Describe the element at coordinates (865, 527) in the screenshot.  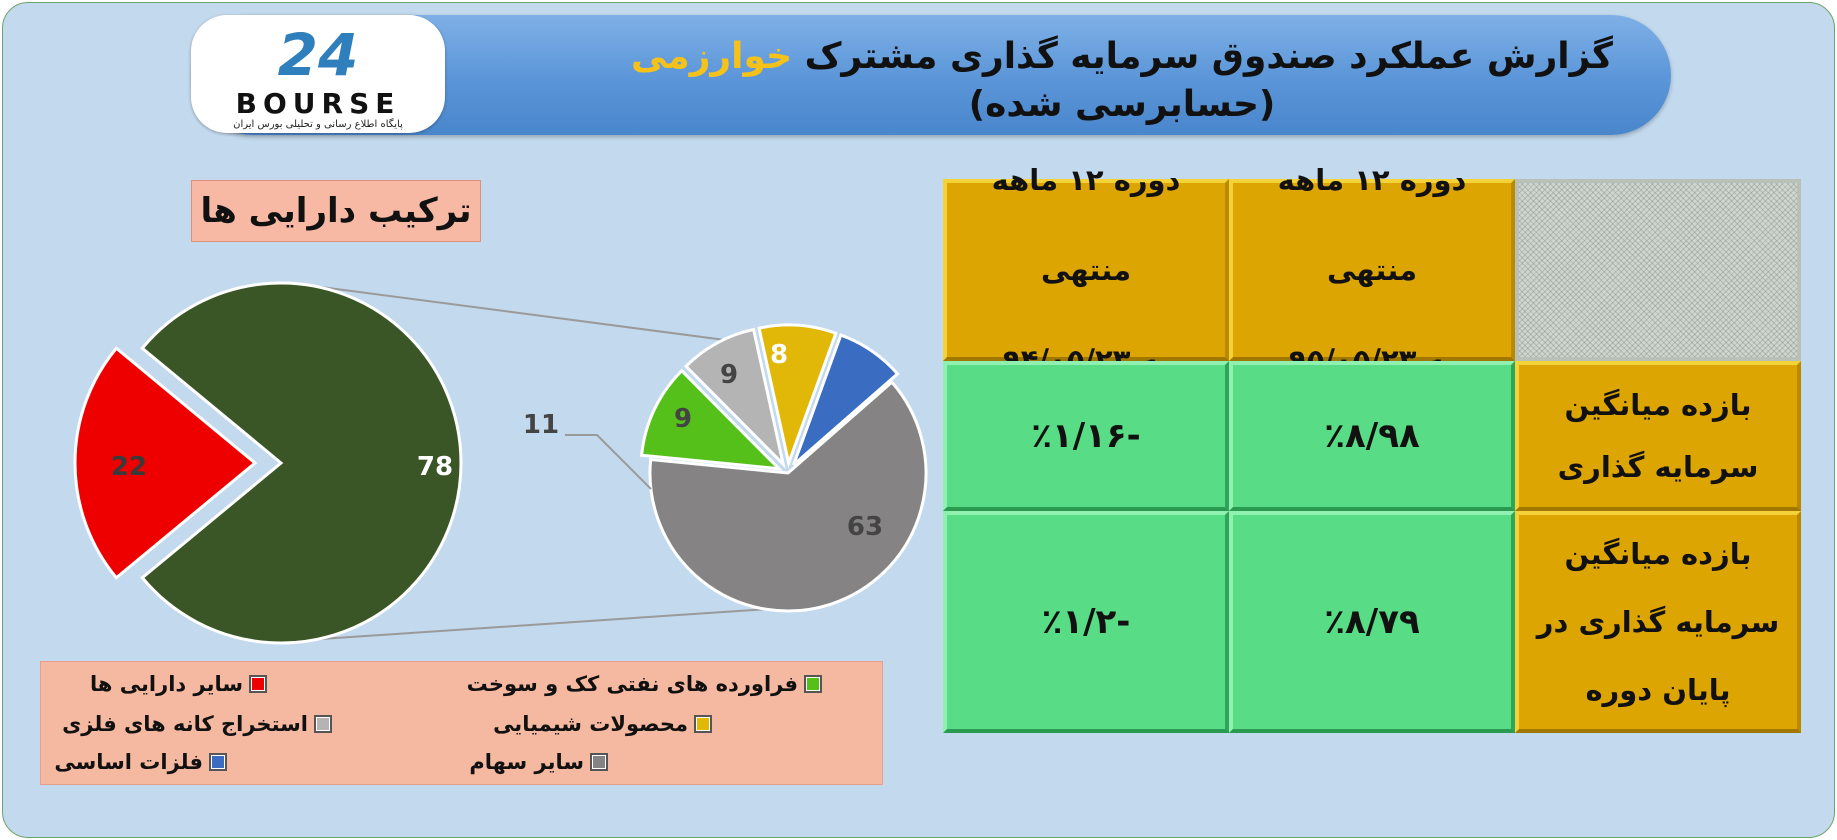
I see `data-label: 63` at that location.